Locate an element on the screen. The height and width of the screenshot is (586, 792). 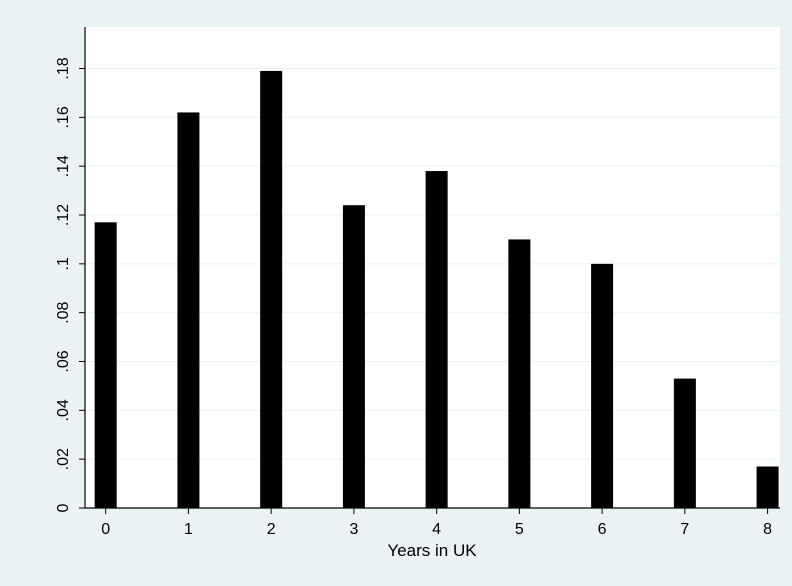
x-tick-label: 8 is located at coordinates (767, 529).